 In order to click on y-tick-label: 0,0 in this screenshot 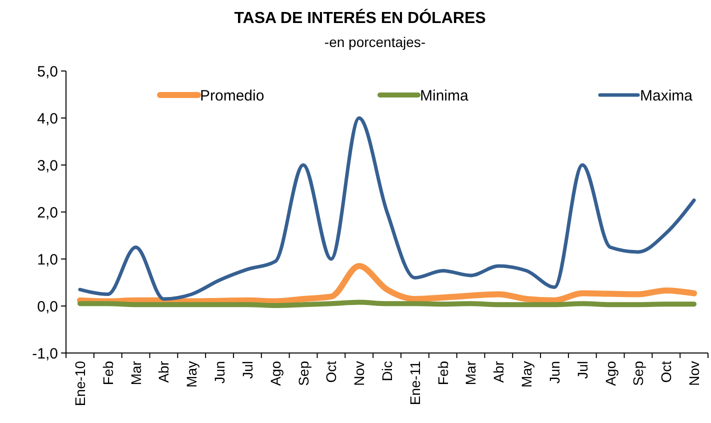, I will do `click(47, 307)`.